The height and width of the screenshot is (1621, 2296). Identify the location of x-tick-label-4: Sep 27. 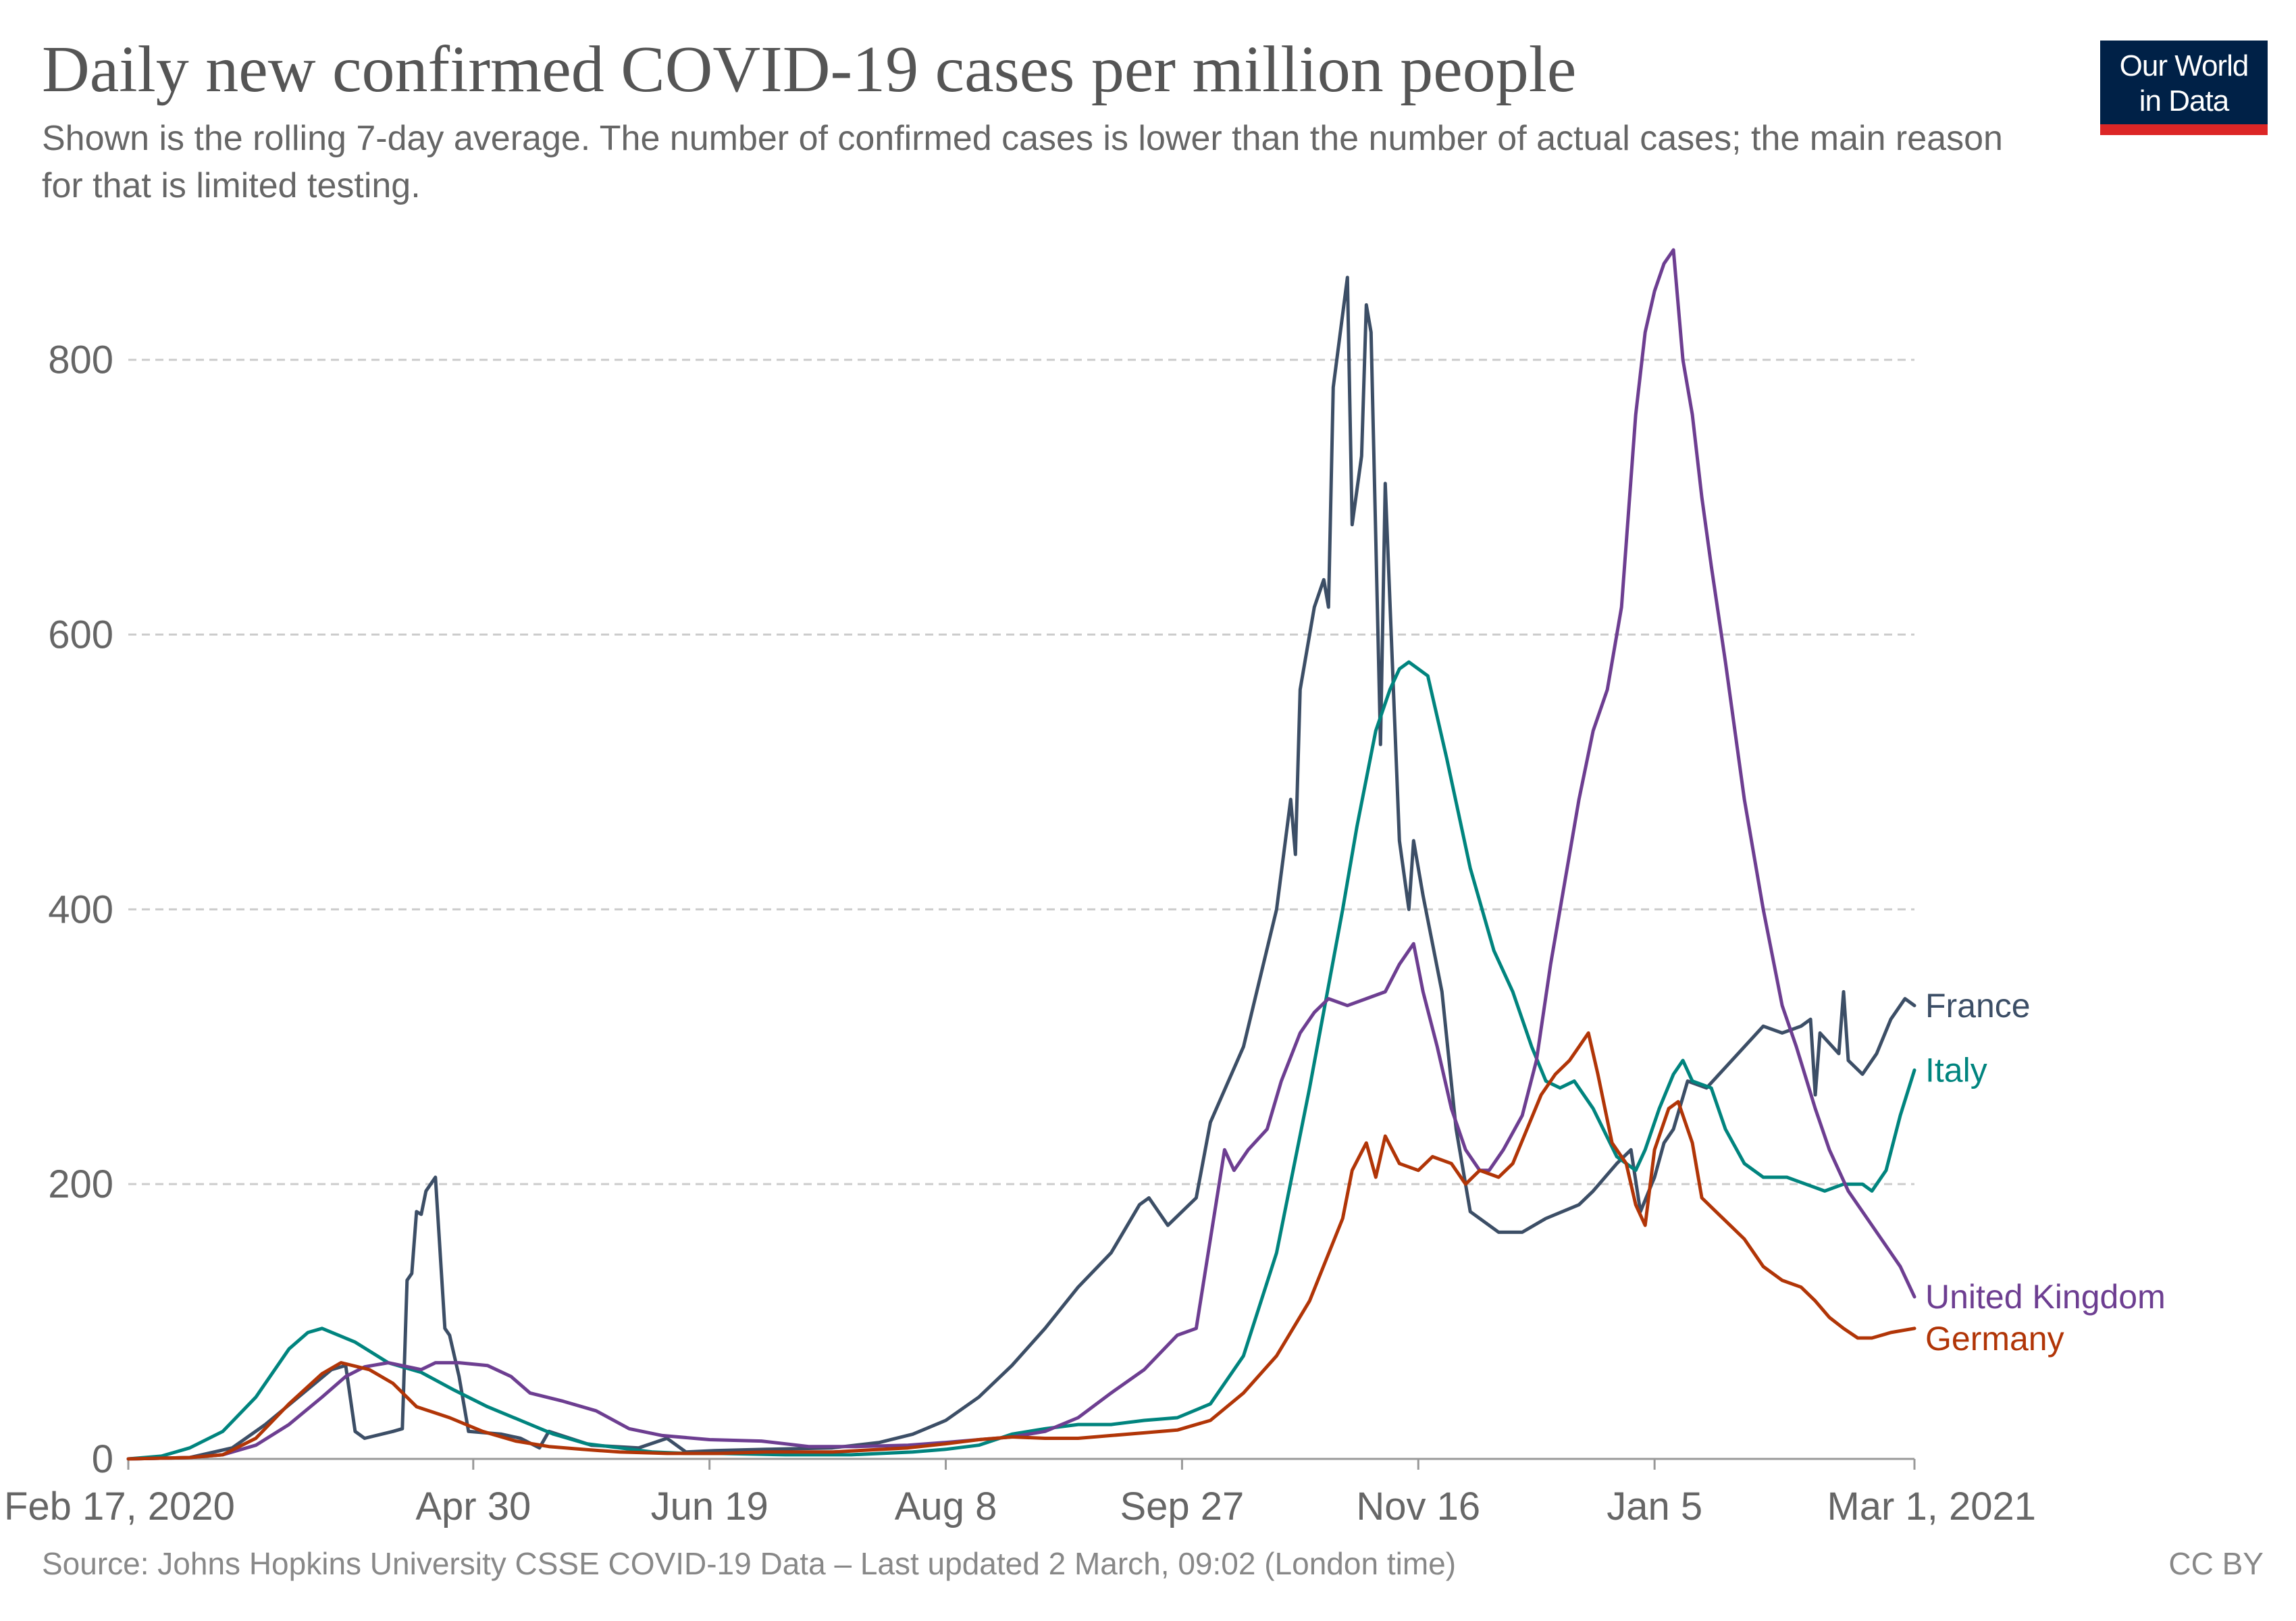
(1182, 1506).